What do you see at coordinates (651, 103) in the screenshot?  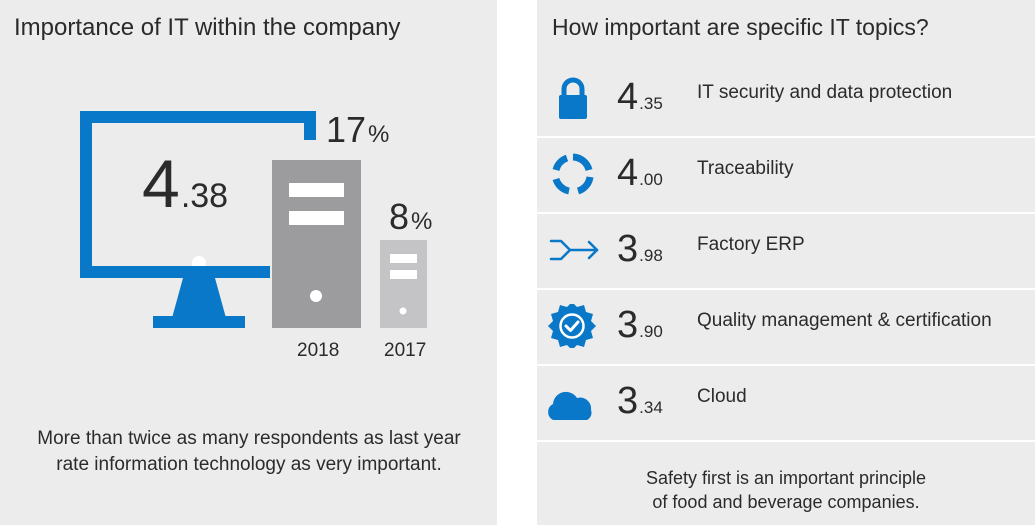 I see `topic-score-dec: .35` at bounding box center [651, 103].